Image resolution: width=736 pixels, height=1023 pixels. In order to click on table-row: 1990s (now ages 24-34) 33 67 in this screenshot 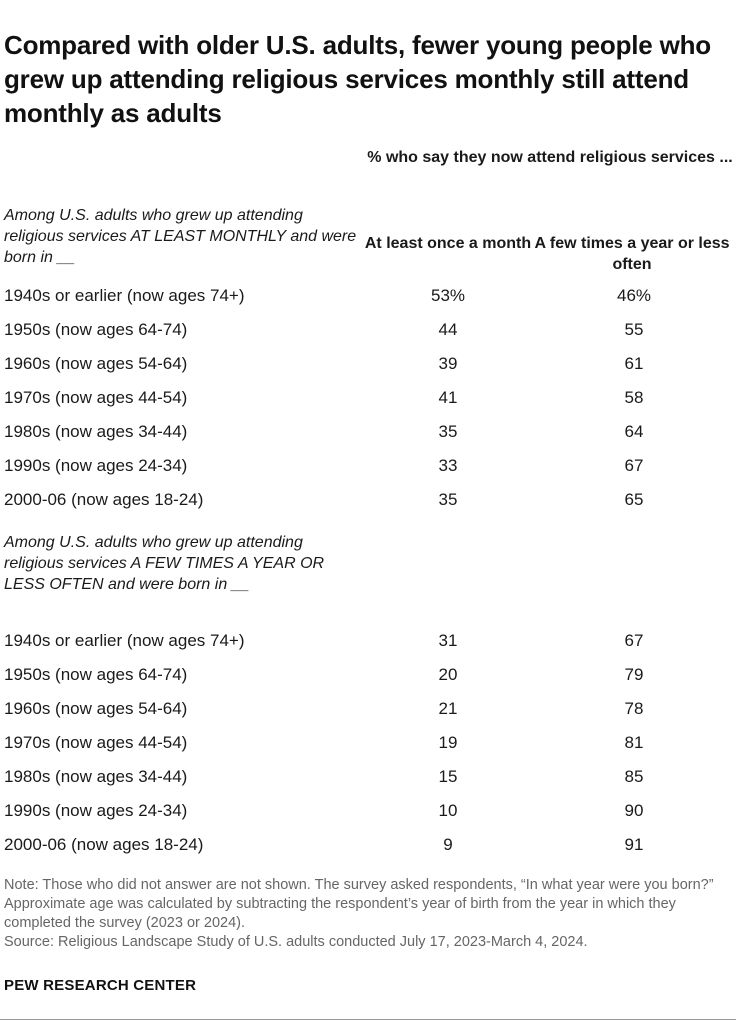, I will do `click(368, 472)`.